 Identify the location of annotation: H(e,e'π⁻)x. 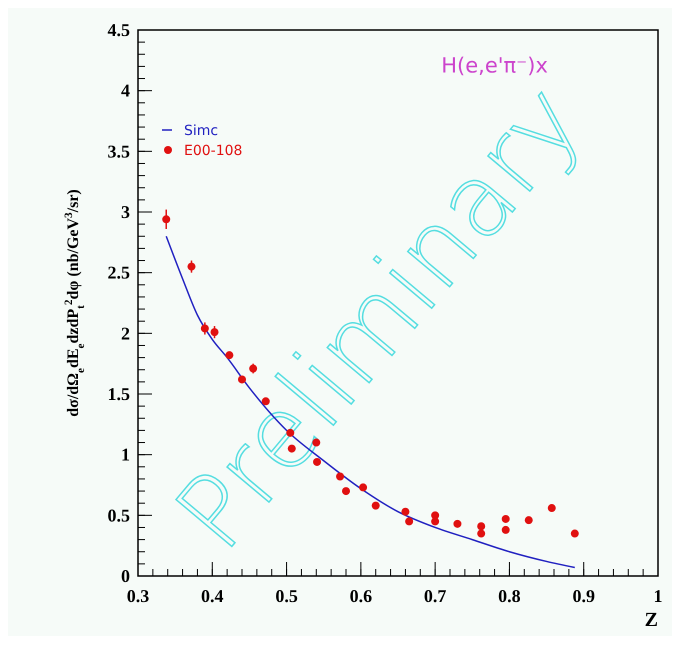
(494, 65).